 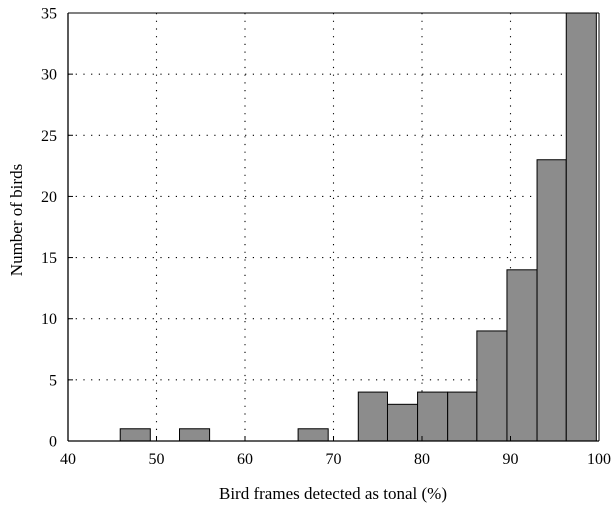 I want to click on x-tick-label: 100, so click(x=599, y=459).